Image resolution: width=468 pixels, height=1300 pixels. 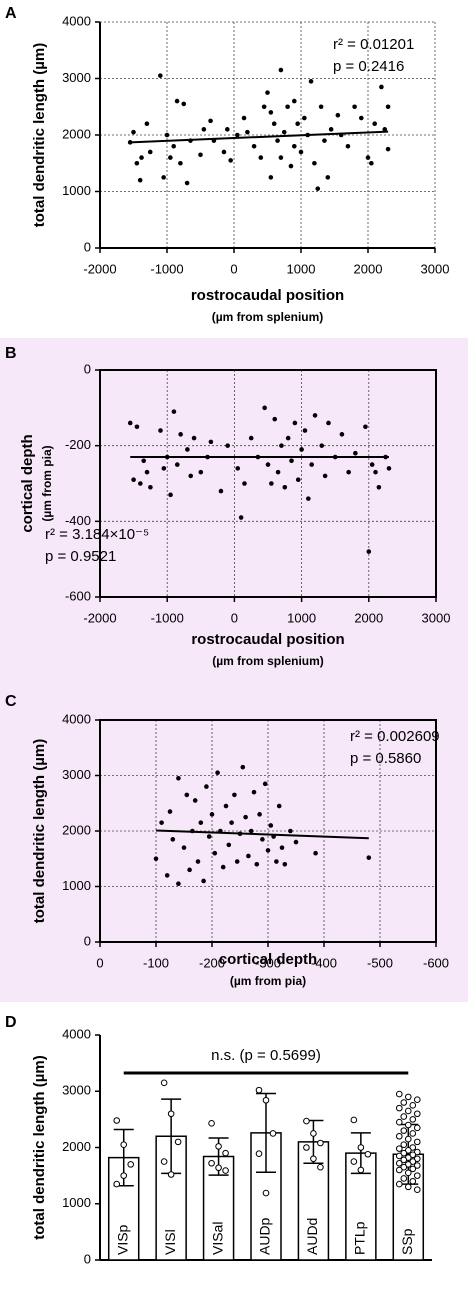 I want to click on stat-annotation: p = 0.5860, so click(x=385, y=758).